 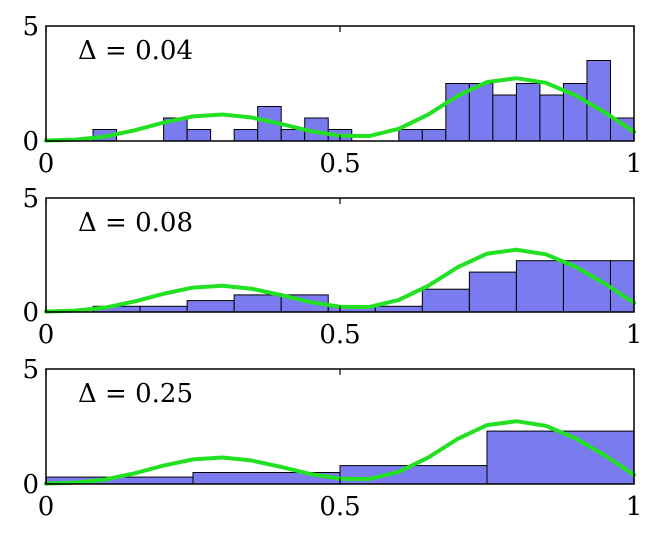 What do you see at coordinates (135, 223) in the screenshot?
I see `bin-width-annotation: Δ = 0.08` at bounding box center [135, 223].